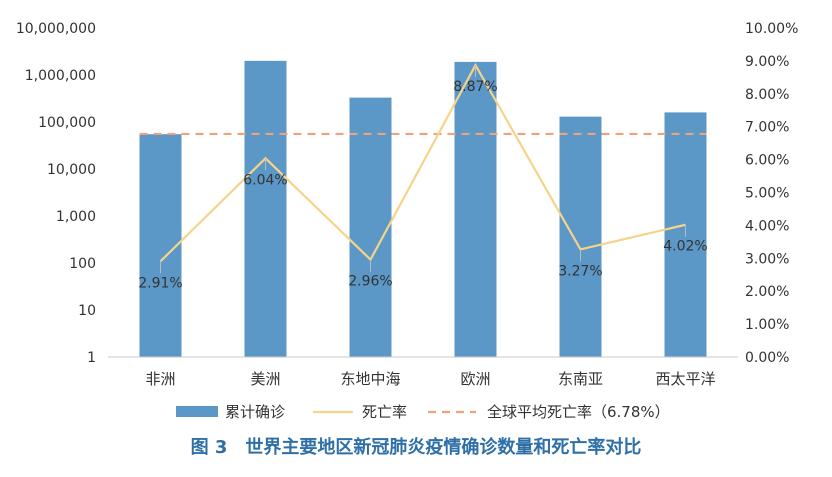 This screenshot has width=832, height=477. I want to click on rate-data-label: 2.96%, so click(370, 282).